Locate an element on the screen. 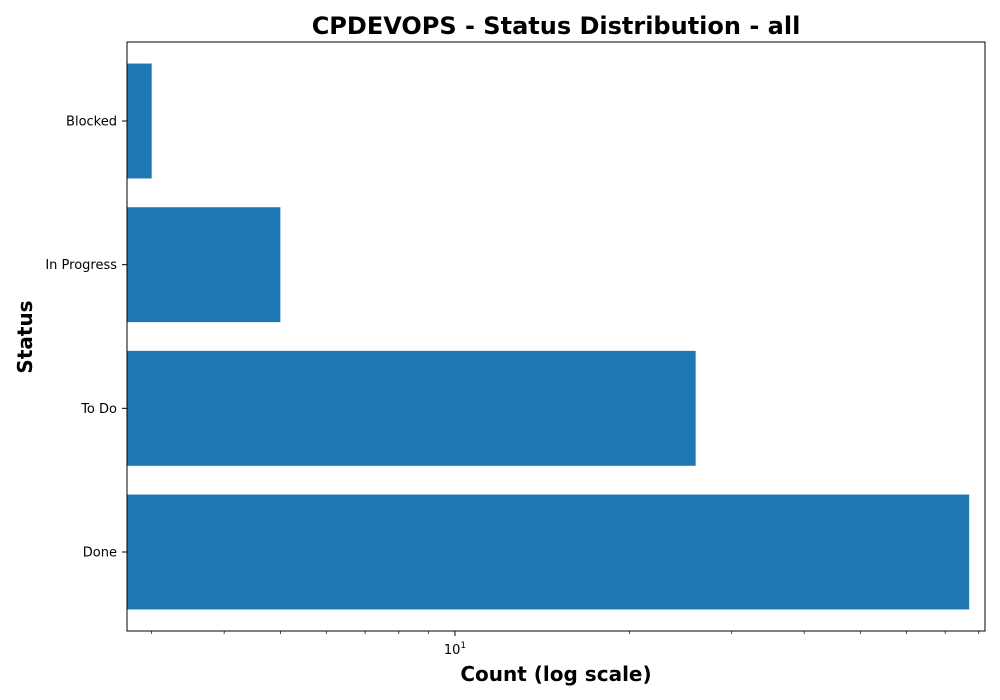 This screenshot has width=1000, height=700. chart-title: CPDEVOPS - Status Distribution - all is located at coordinates (556, 26).